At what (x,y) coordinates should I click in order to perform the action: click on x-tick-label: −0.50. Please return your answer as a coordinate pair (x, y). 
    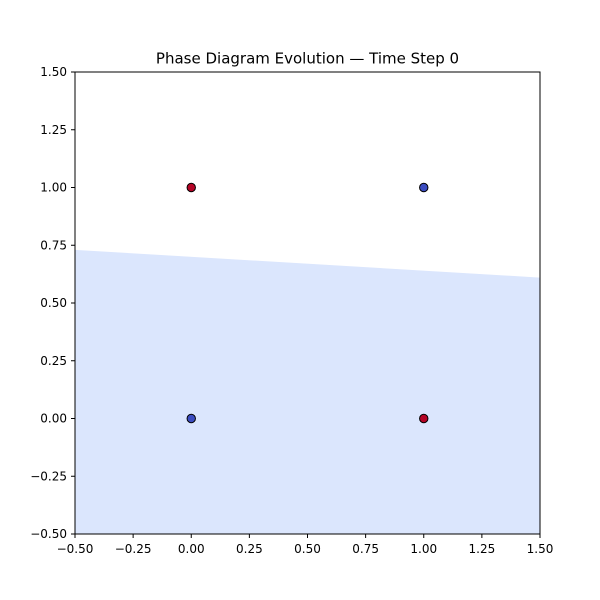
    Looking at the image, I should click on (75, 549).